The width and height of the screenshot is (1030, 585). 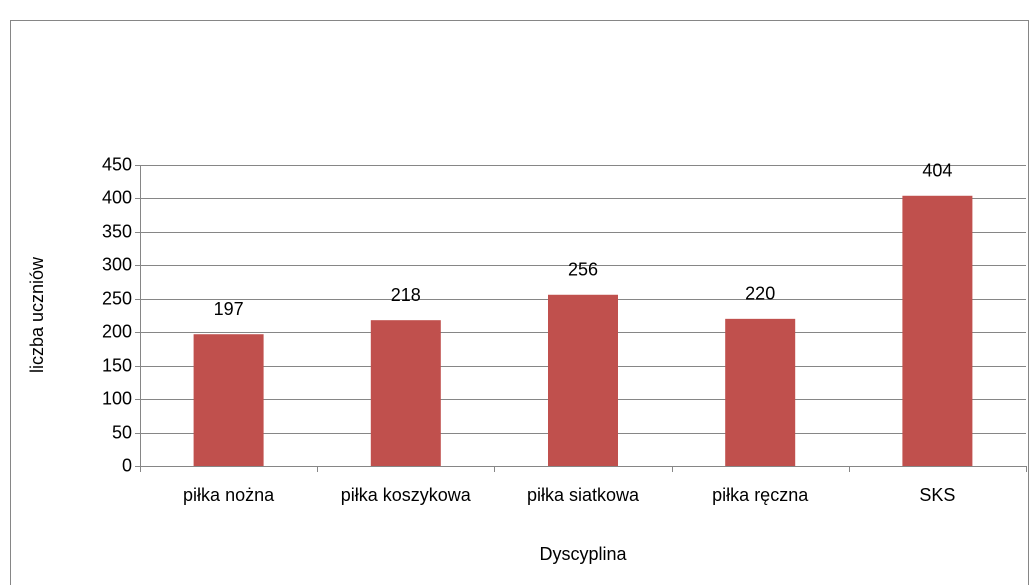 What do you see at coordinates (583, 270) in the screenshot?
I see `data-label: 256` at bounding box center [583, 270].